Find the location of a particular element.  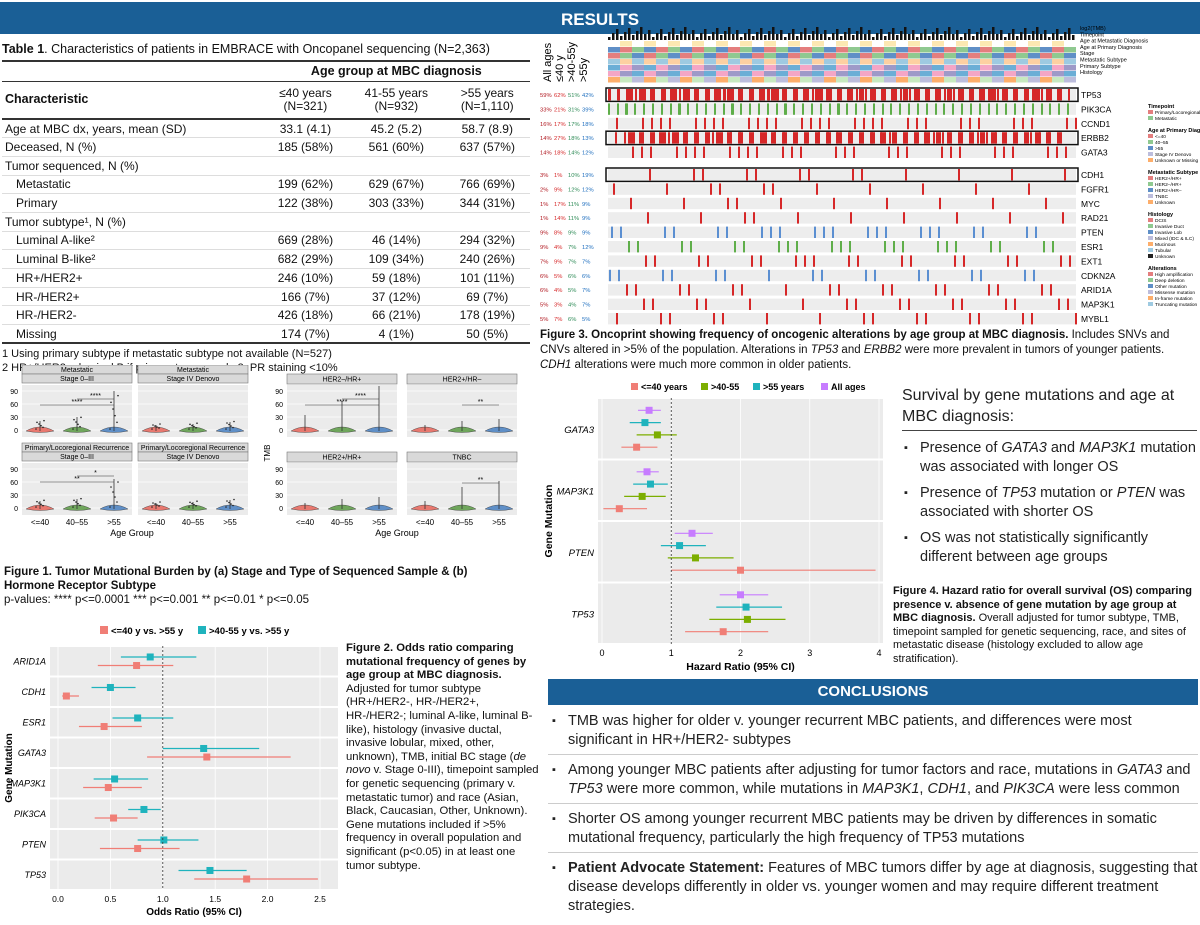

frequency-label: 14% is located at coordinates (560, 219).